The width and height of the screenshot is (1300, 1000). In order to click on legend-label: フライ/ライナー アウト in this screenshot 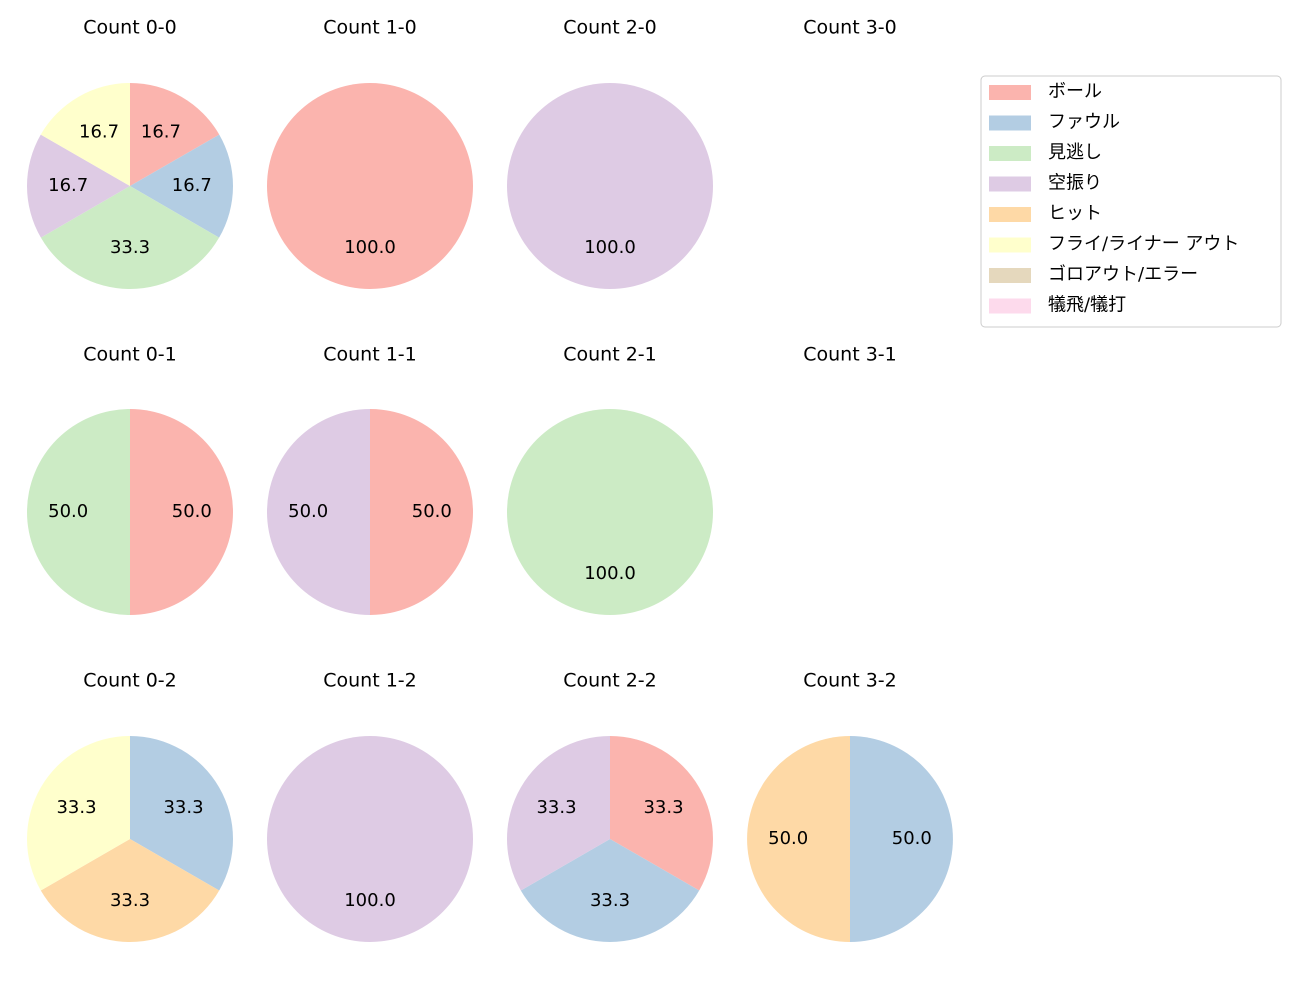, I will do `click(1143, 244)`.